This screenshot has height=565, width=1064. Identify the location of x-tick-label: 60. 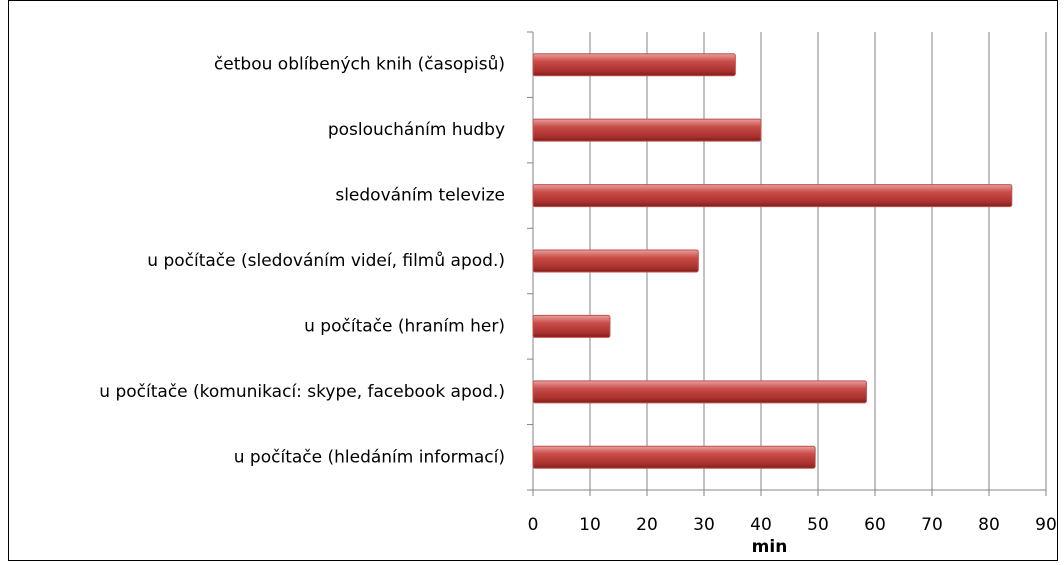
(875, 525).